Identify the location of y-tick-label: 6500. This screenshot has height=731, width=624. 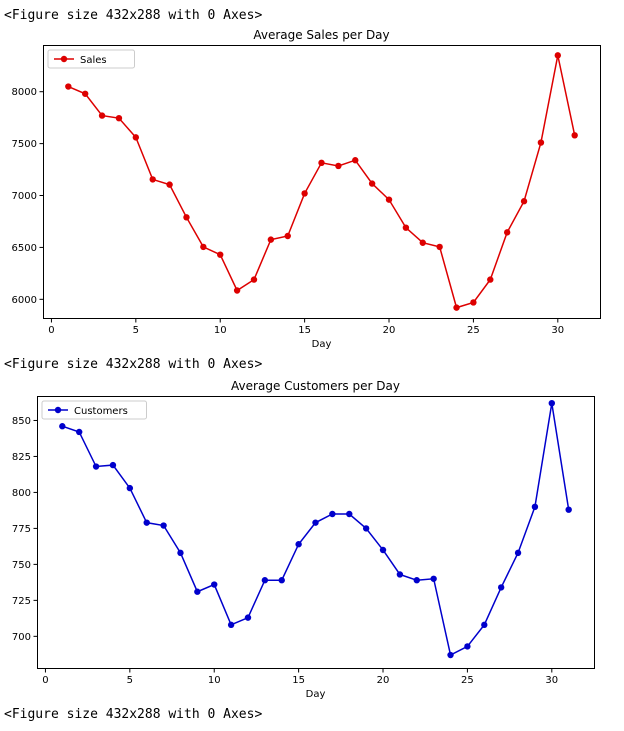
(24, 248).